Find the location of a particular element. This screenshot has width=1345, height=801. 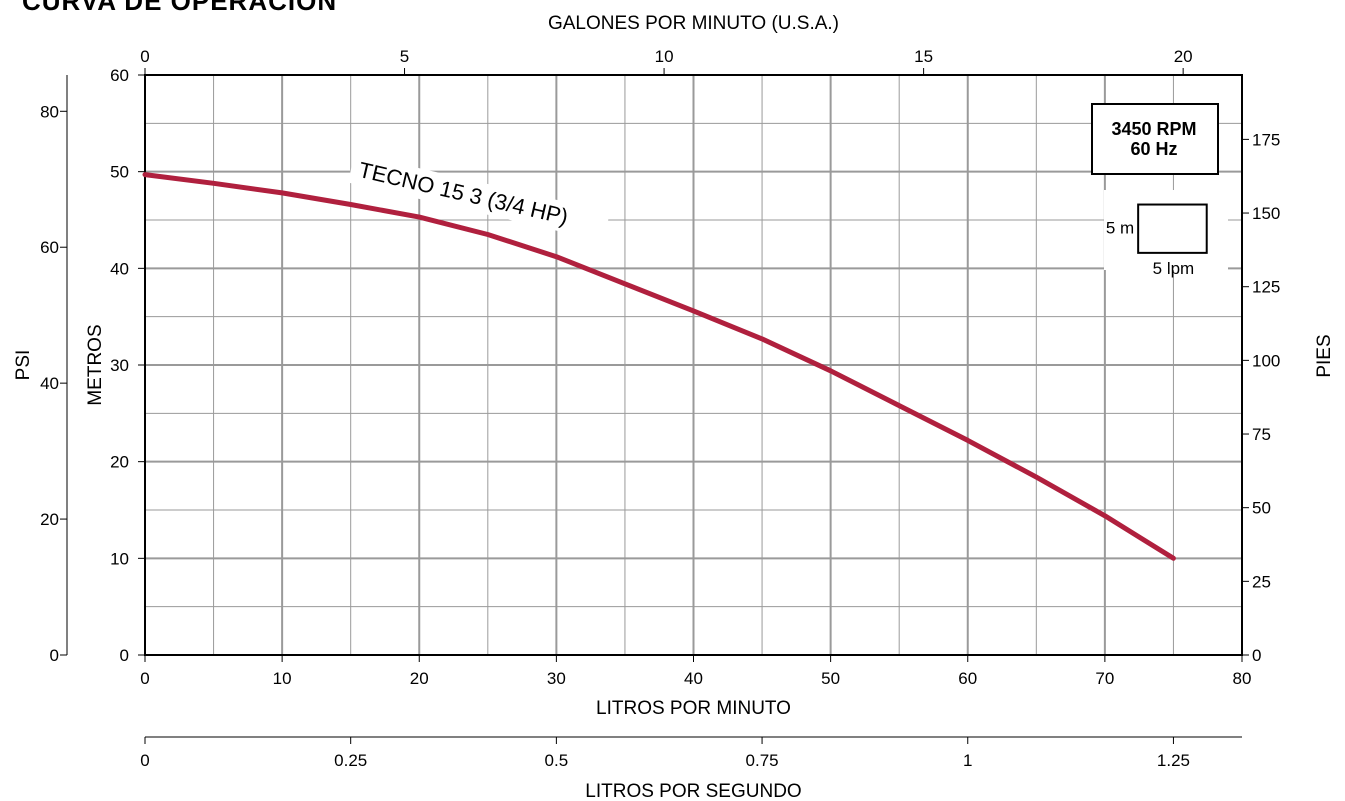

y-metres-tick-label: 0 is located at coordinates (124, 655).